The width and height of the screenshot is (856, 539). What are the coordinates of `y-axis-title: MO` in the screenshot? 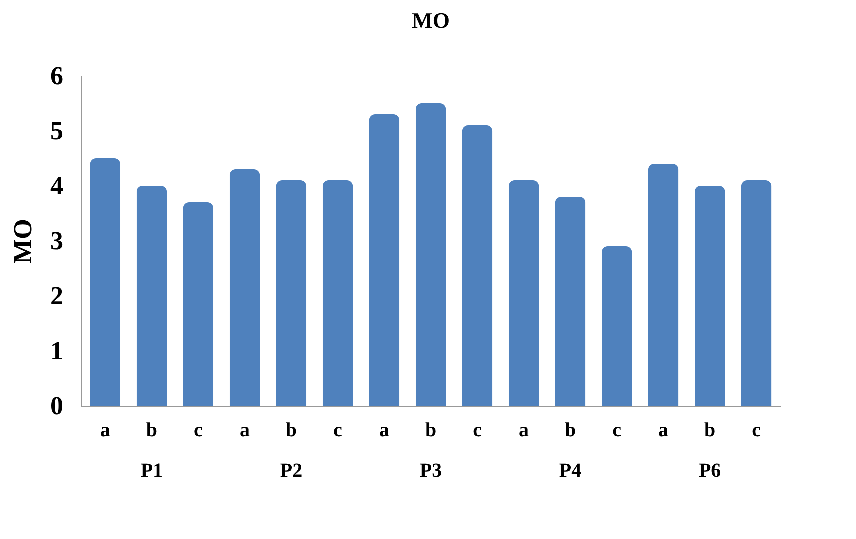 It's located at (23, 241).